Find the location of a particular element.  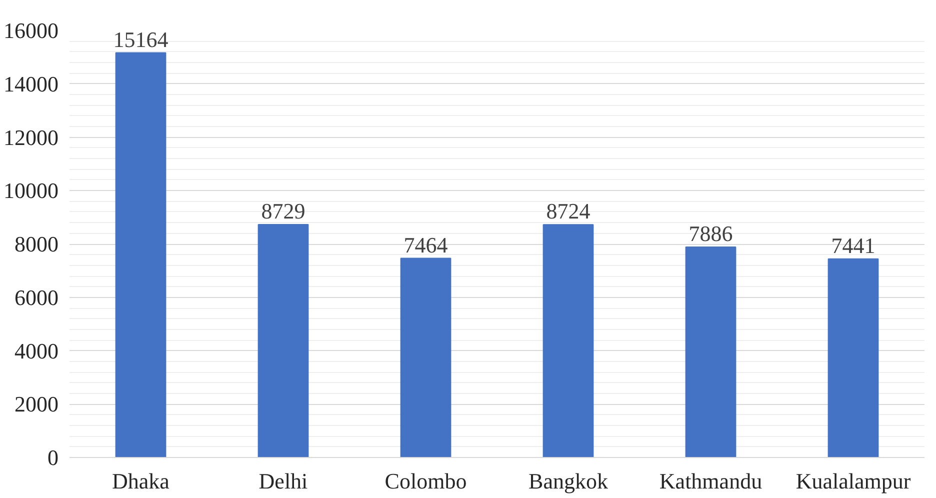

x-tick-label: Bangkok is located at coordinates (568, 481).